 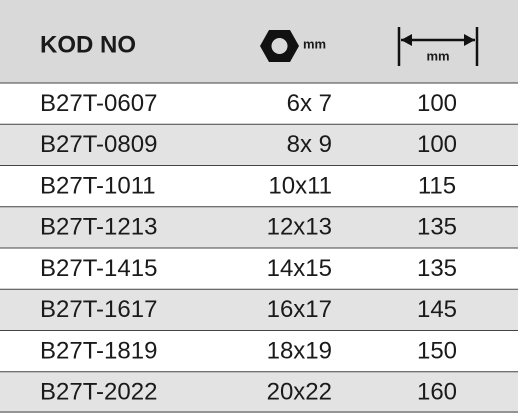 I want to click on code-cell: B27T-1213, so click(x=98, y=227).